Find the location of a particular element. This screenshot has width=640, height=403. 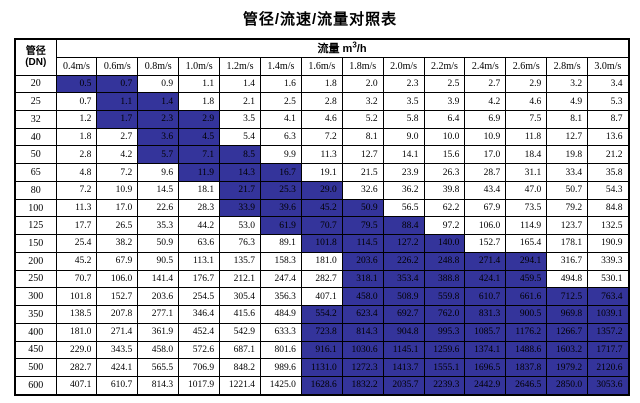

value-cell: 712.5 is located at coordinates (567, 297).